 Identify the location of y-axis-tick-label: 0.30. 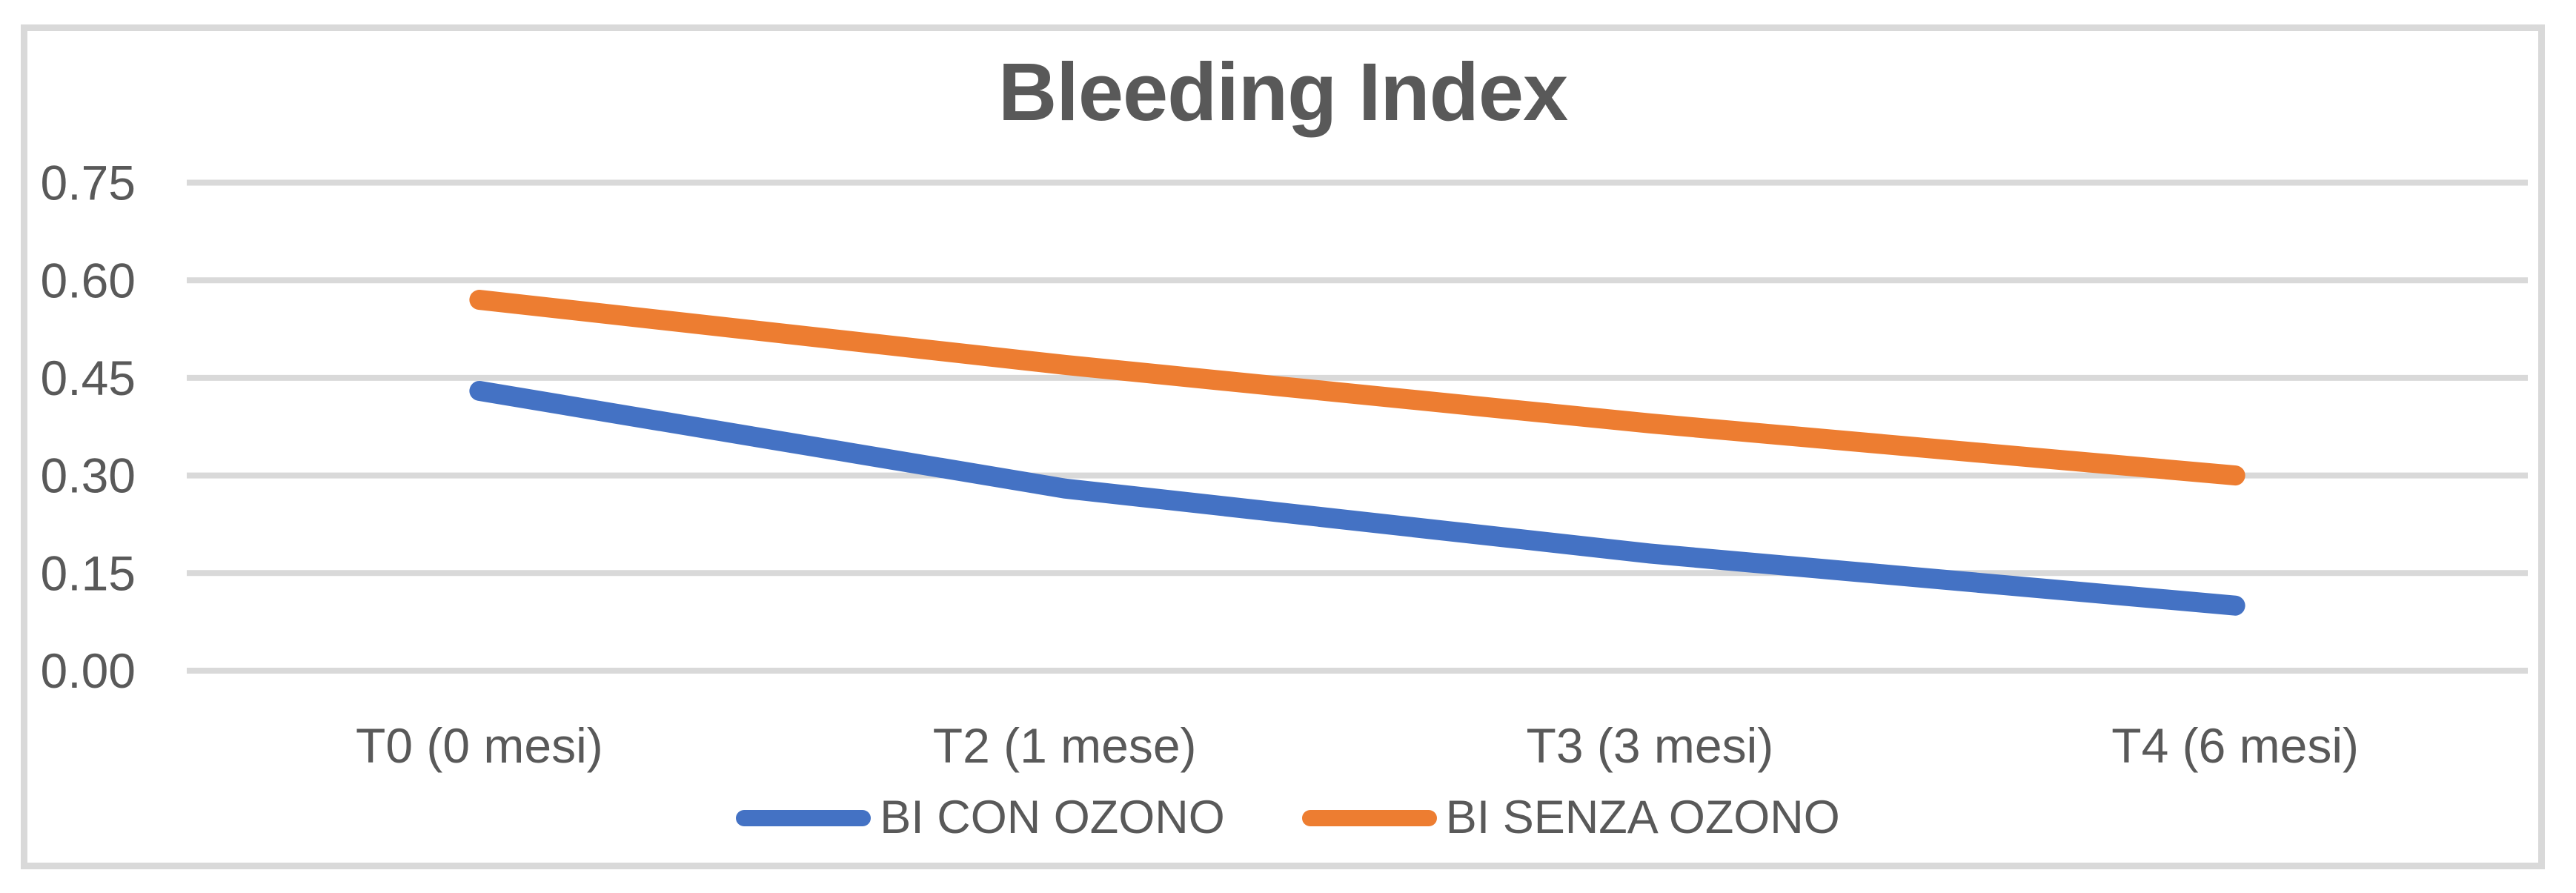
(88, 475).